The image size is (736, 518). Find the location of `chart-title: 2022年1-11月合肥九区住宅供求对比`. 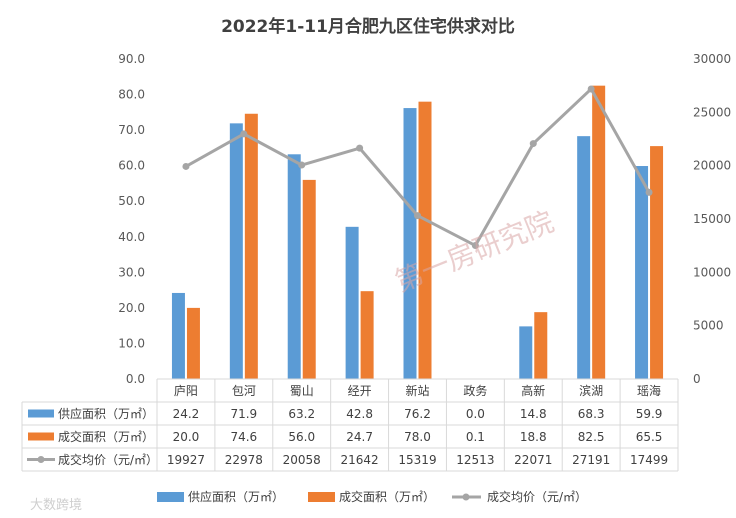

chart-title: 2022年1-11月合肥九区住宅供求对比 is located at coordinates (368, 26).